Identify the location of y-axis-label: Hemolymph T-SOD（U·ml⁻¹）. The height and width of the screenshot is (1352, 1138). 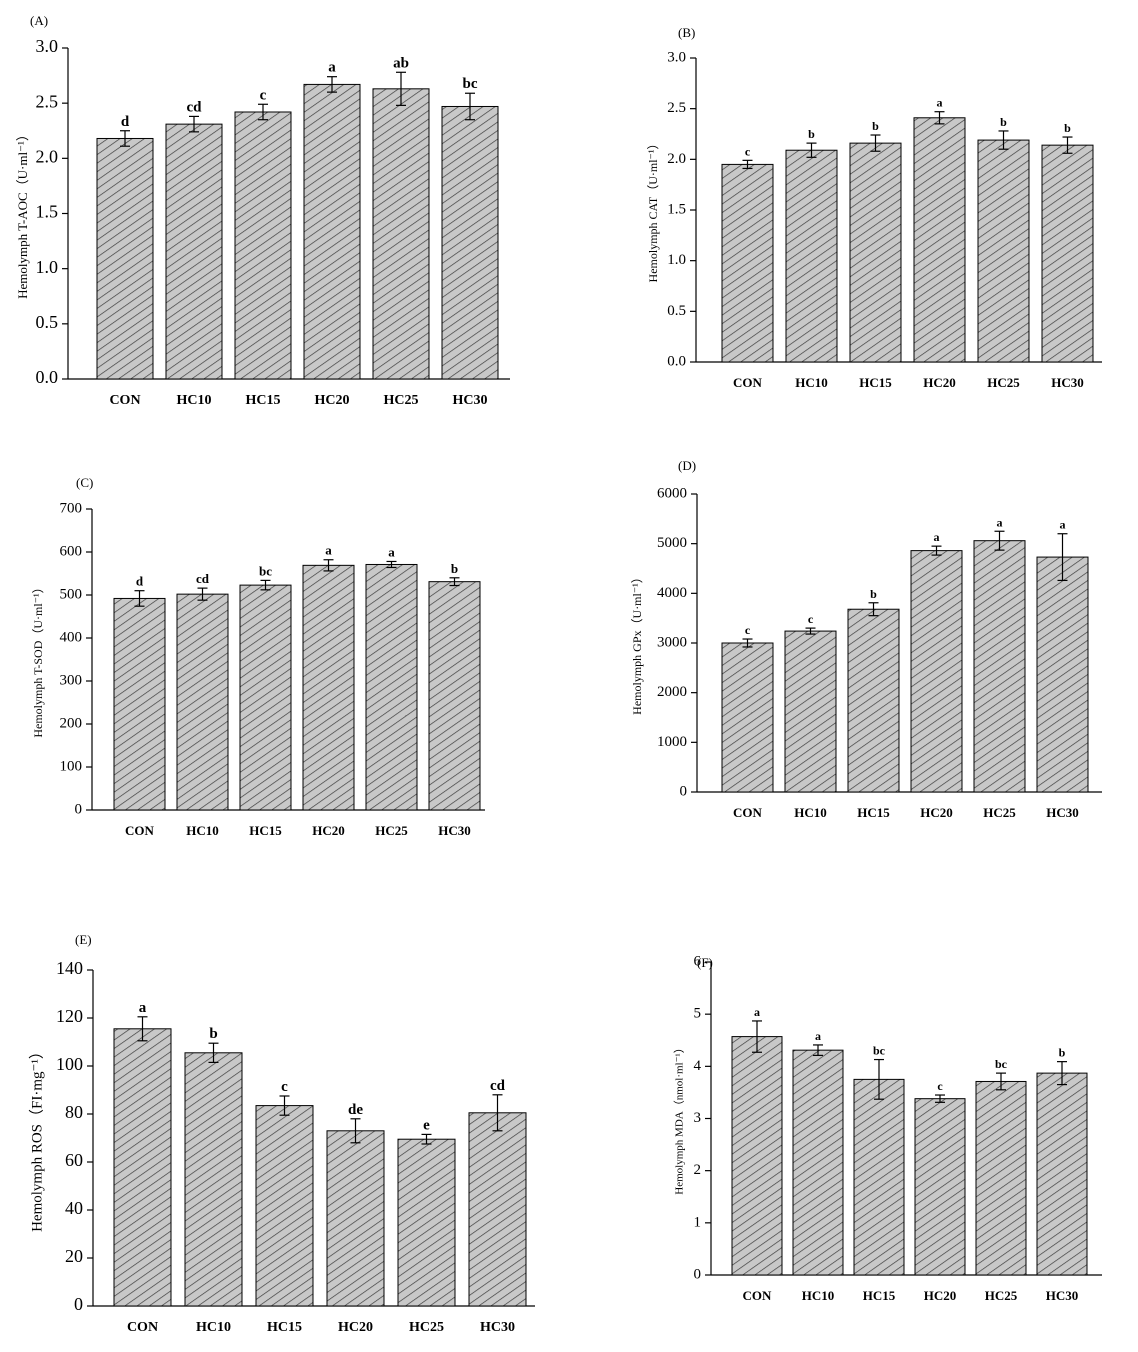
(38, 659).